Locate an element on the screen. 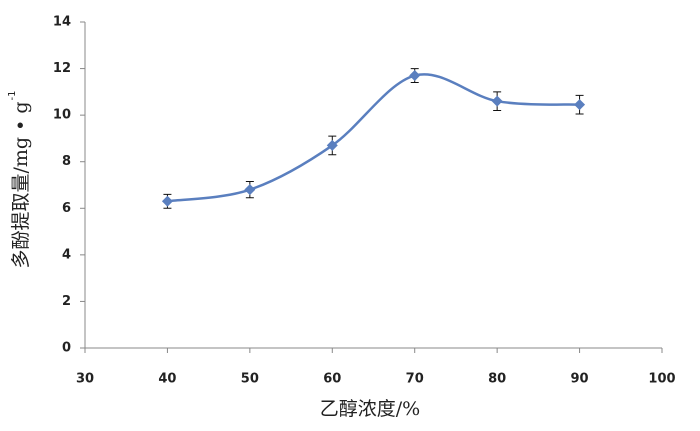 Image resolution: width=700 pixels, height=431 pixels. x-tick-label: 90 is located at coordinates (580, 379).